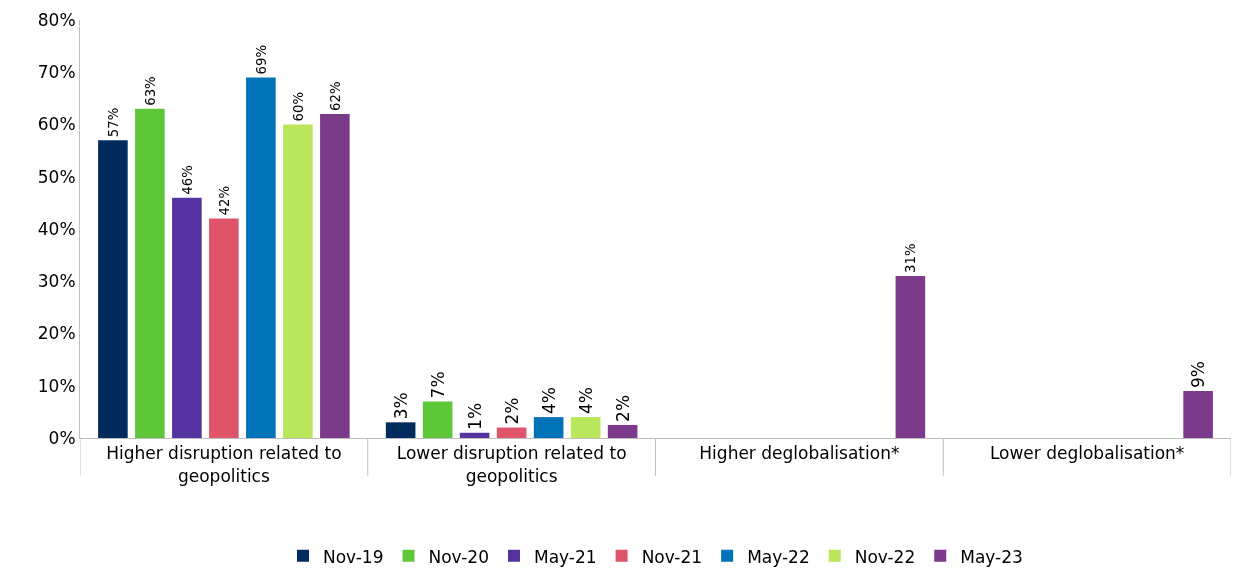 The image size is (1233, 576). Describe the element at coordinates (56, 124) in the screenshot. I see `y-tick-label: 60%` at that location.